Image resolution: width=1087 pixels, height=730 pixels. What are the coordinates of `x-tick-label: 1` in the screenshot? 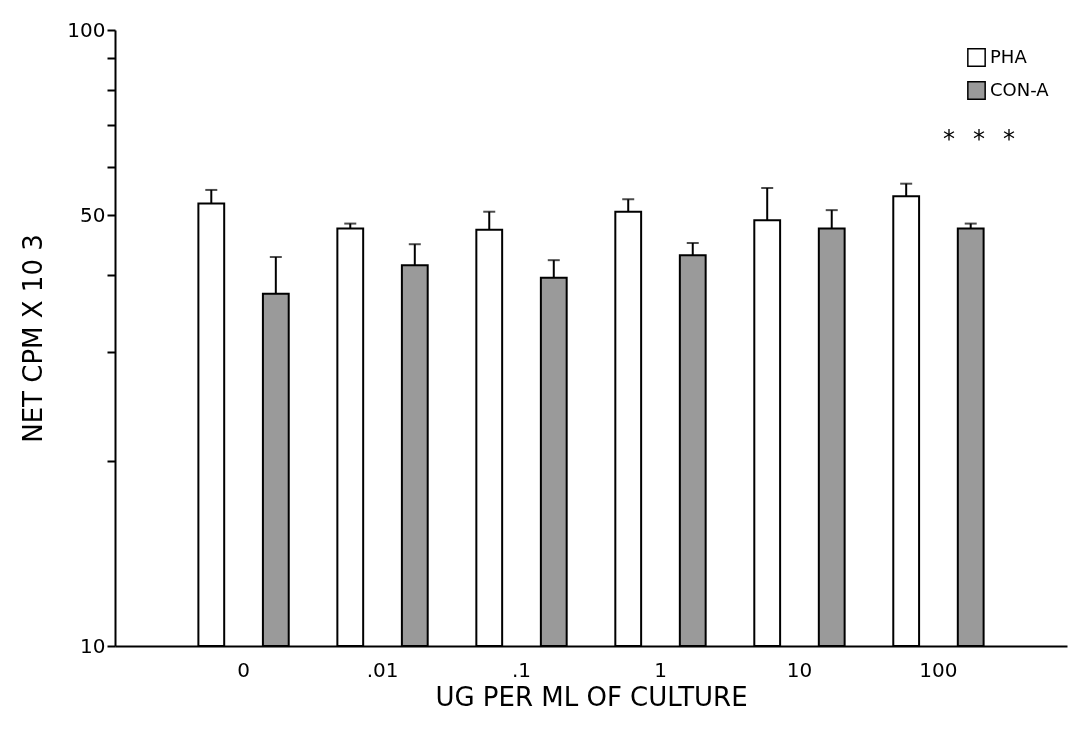 It's located at (660, 669).